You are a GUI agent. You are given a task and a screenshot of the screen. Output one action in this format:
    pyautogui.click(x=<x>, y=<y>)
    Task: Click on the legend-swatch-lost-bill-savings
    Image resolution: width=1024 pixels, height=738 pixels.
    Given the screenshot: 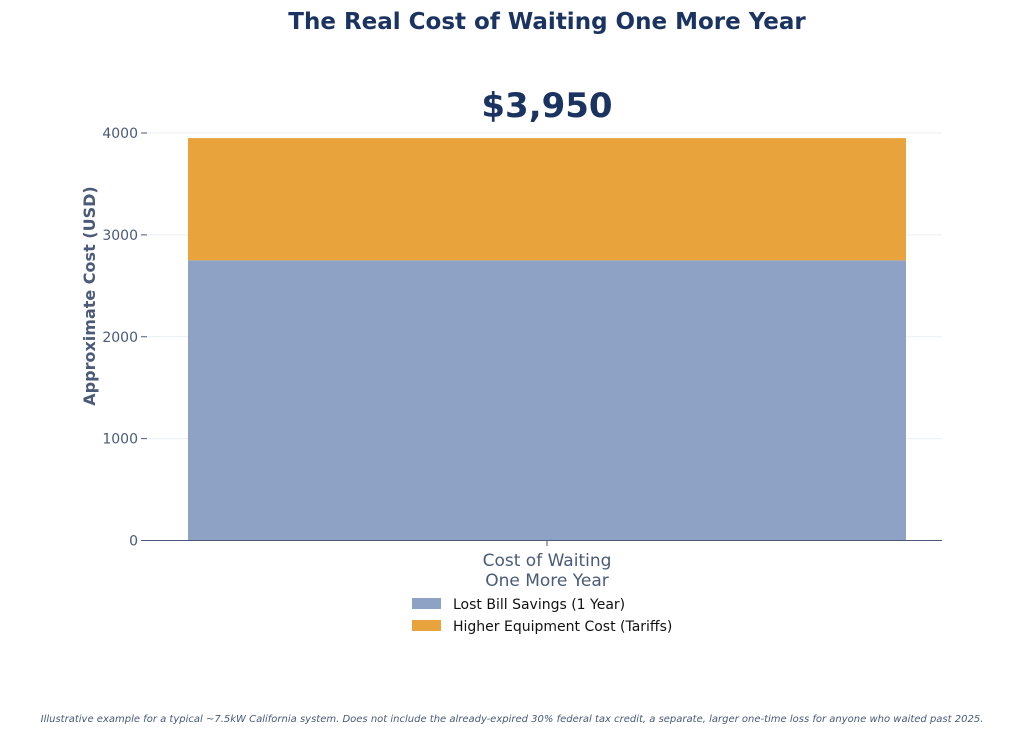 What is the action you would take?
    pyautogui.click(x=426, y=603)
    